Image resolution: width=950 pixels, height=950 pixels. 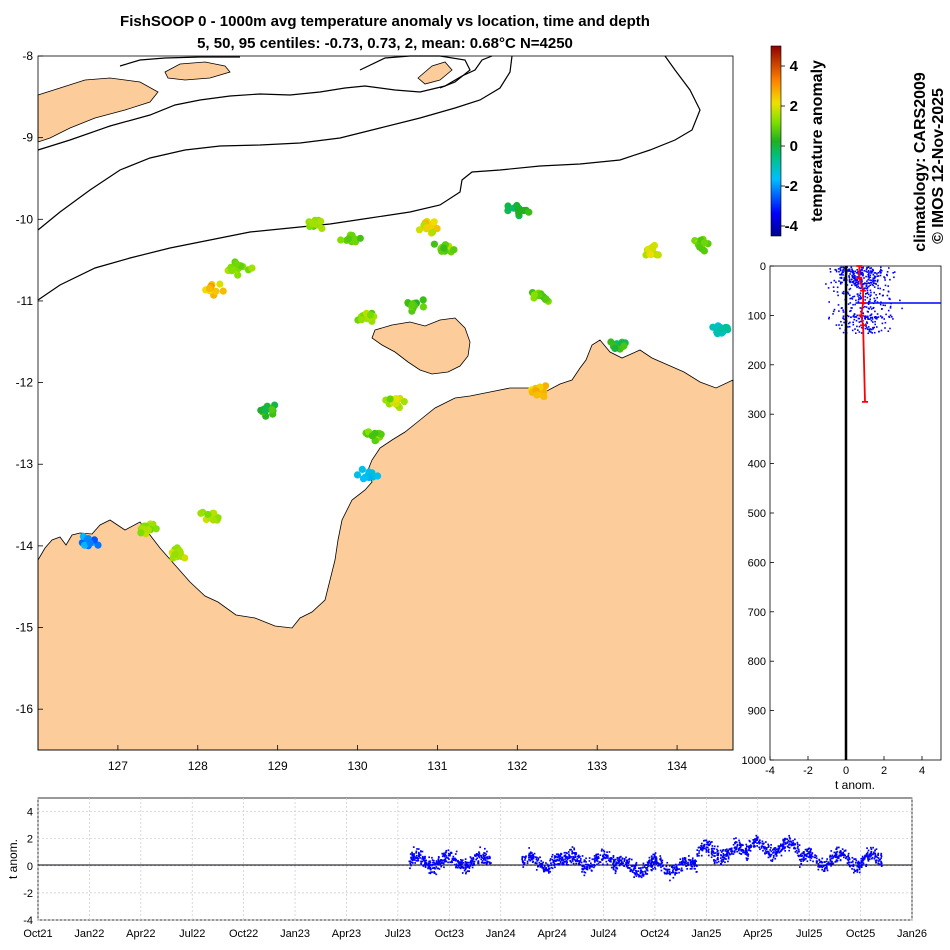 What do you see at coordinates (198, 766) in the screenshot?
I see `map-x-tick-label: 128` at bounding box center [198, 766].